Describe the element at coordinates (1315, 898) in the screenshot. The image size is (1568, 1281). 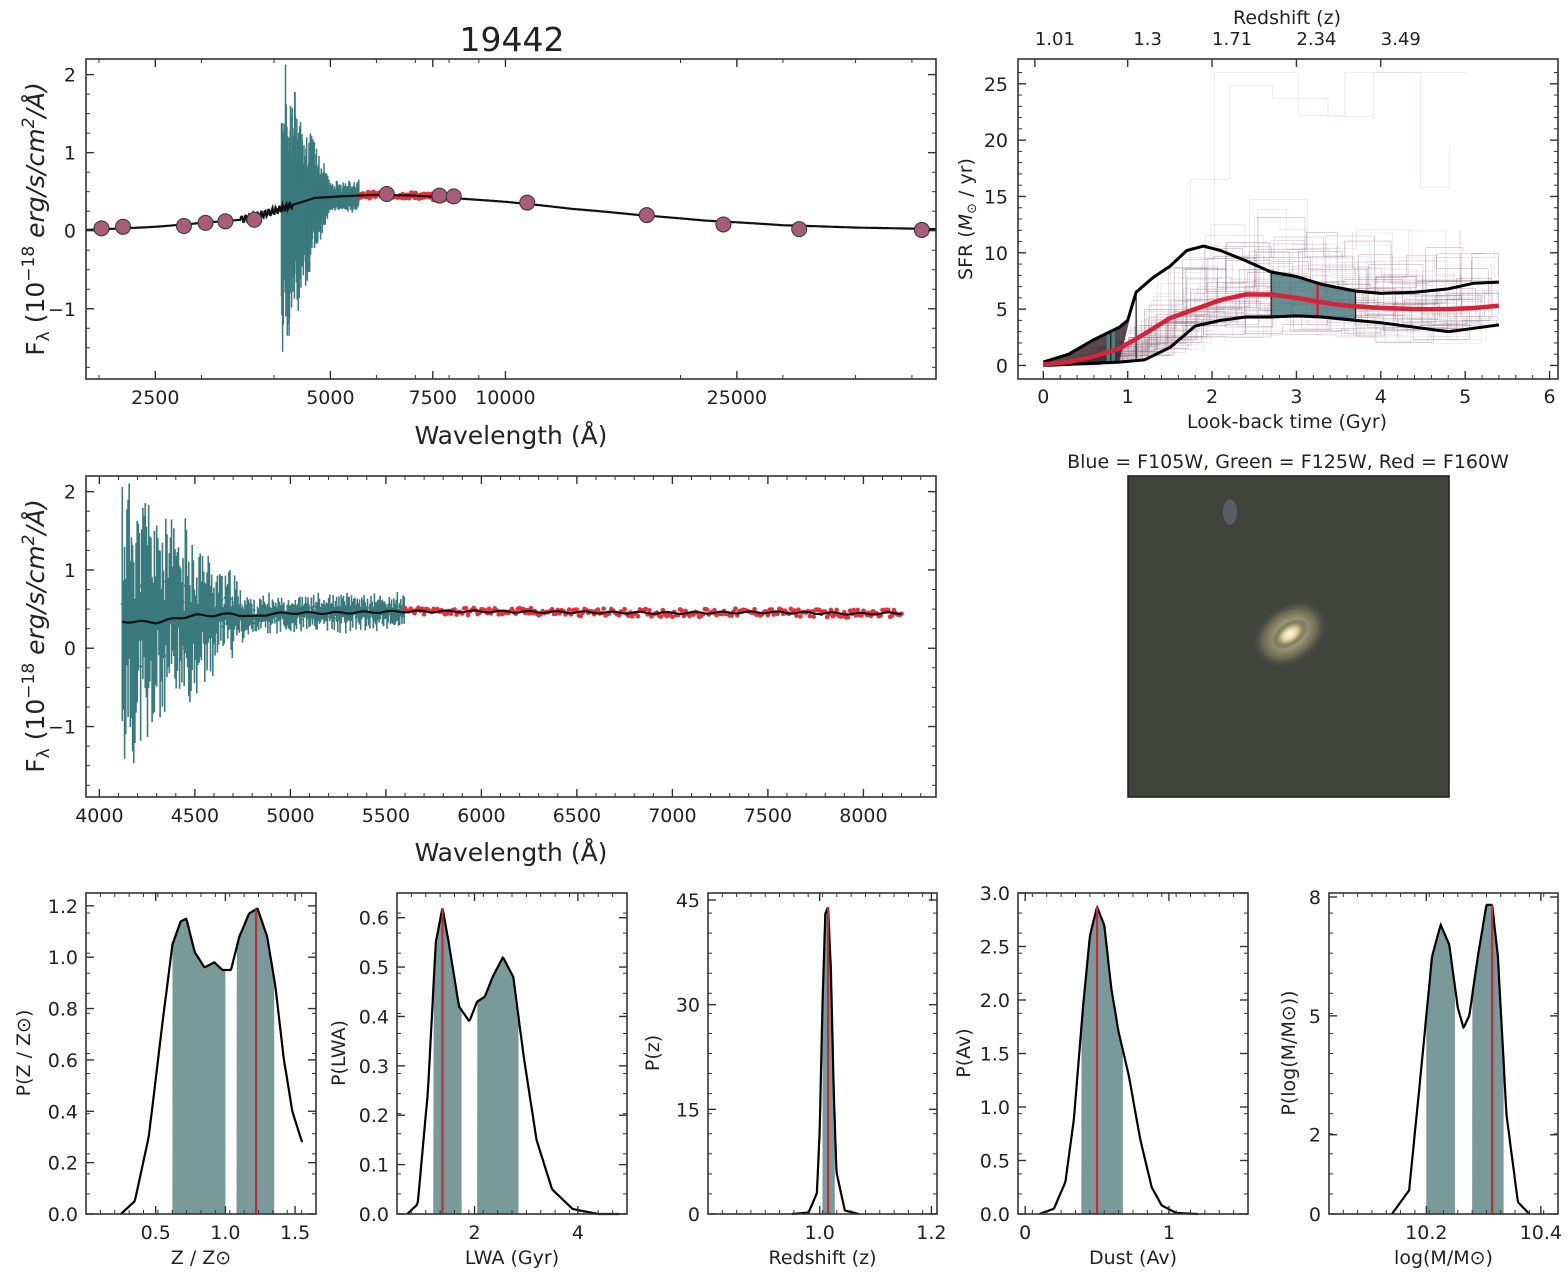
I see `posterior-ytick-label: 8` at that location.